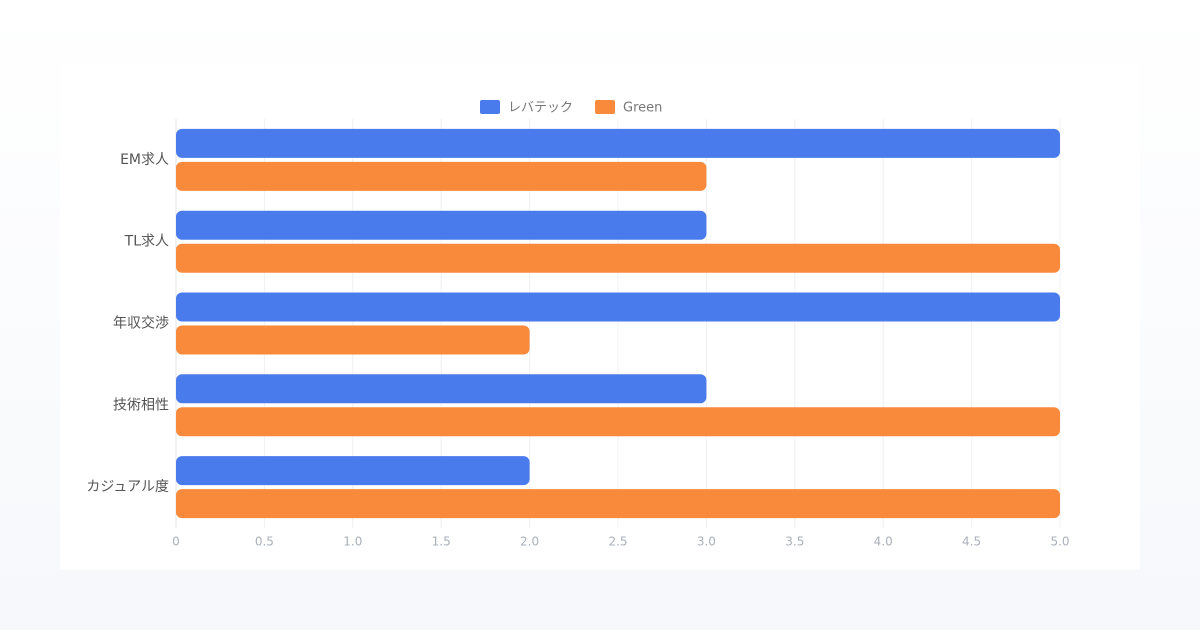 This screenshot has height=634, width=1200. What do you see at coordinates (706, 542) in the screenshot?
I see `x-tick-label: 3.0` at bounding box center [706, 542].